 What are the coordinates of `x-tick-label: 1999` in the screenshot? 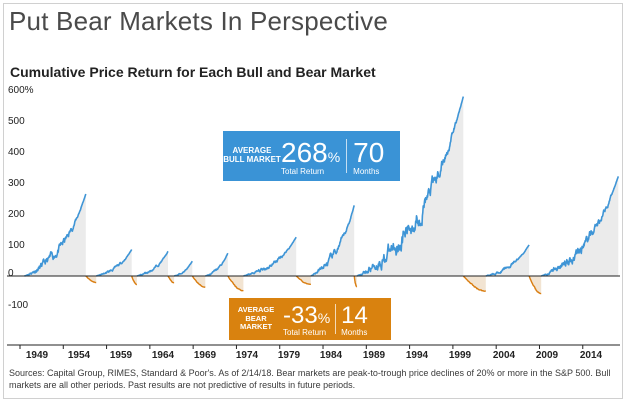 It's located at (460, 355).